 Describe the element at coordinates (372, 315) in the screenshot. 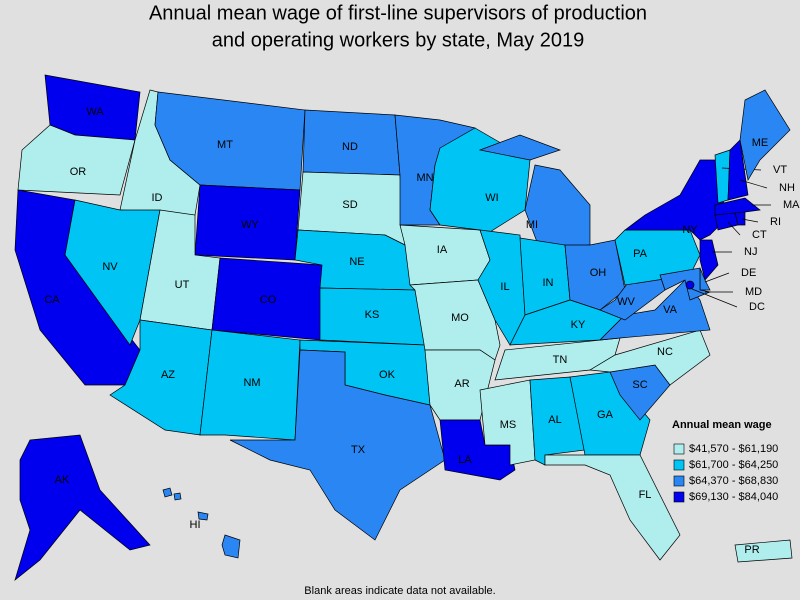

I see `state-label: KS` at that location.